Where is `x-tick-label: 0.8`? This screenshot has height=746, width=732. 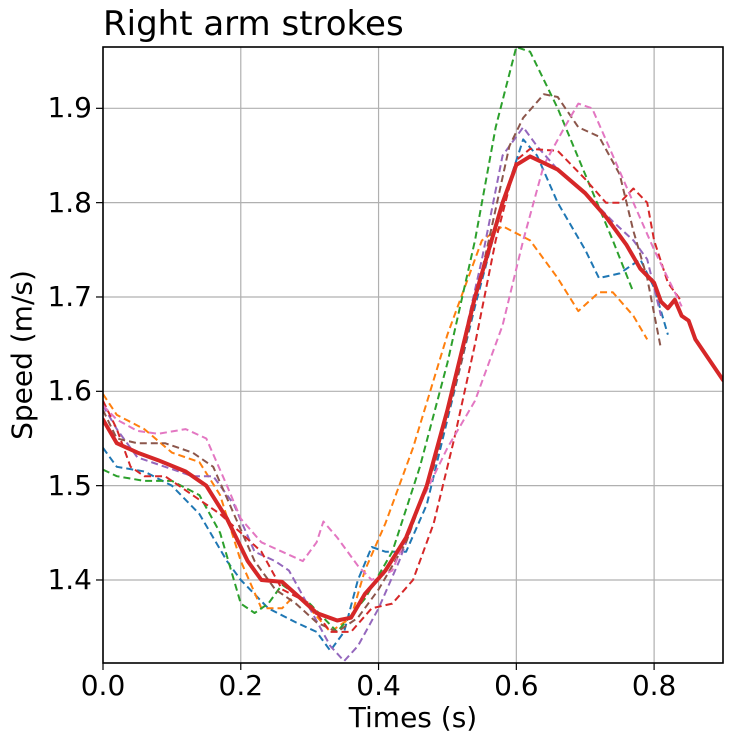
x-tick-label: 0.8 is located at coordinates (654, 685).